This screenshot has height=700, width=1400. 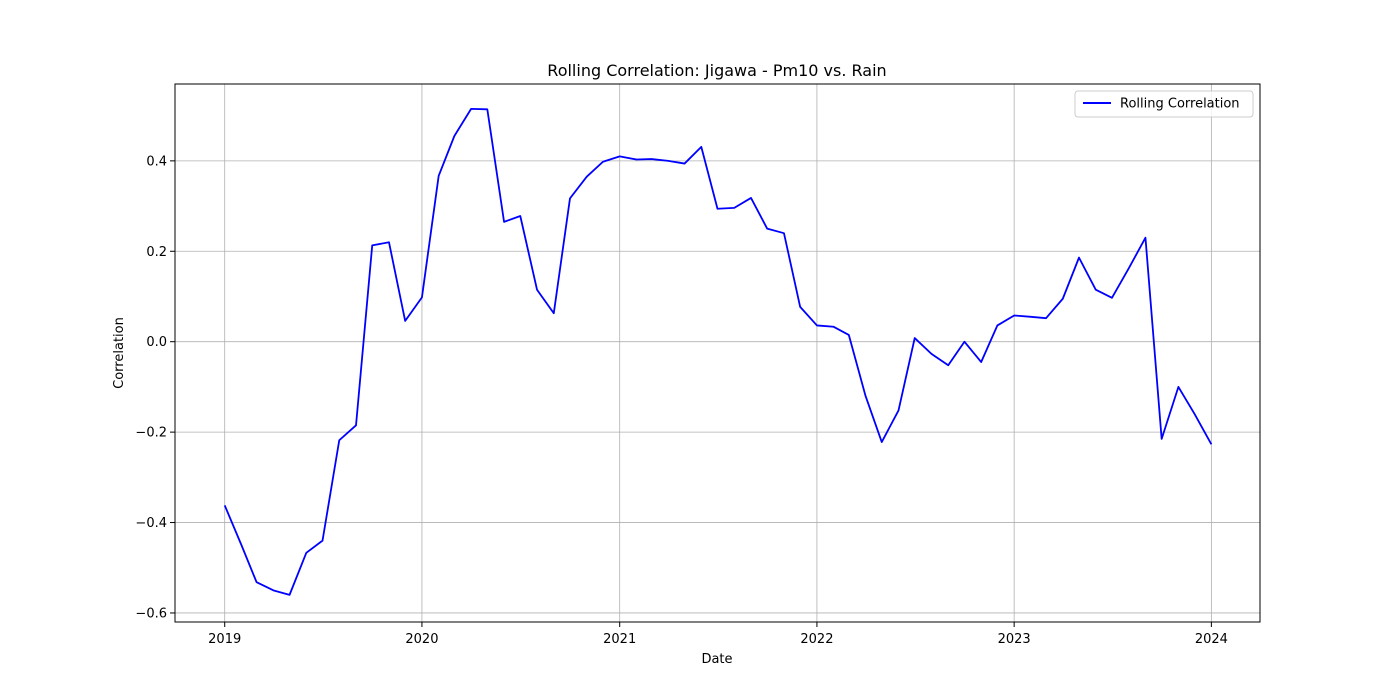 I want to click on y-tick-label: 0.2, so click(x=156, y=252).